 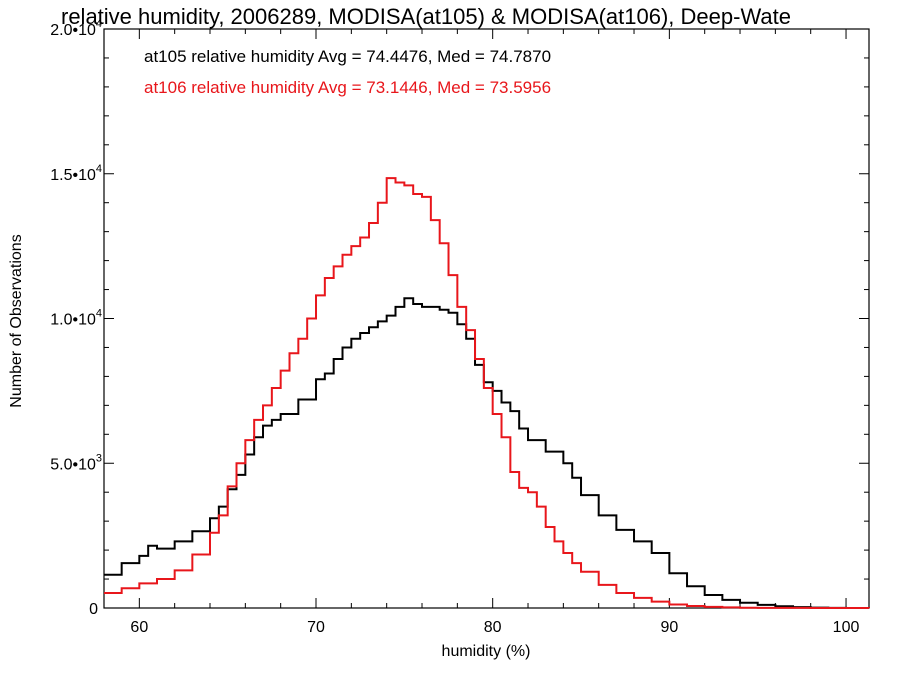 I want to click on x-tick-label: 90, so click(x=669, y=627).